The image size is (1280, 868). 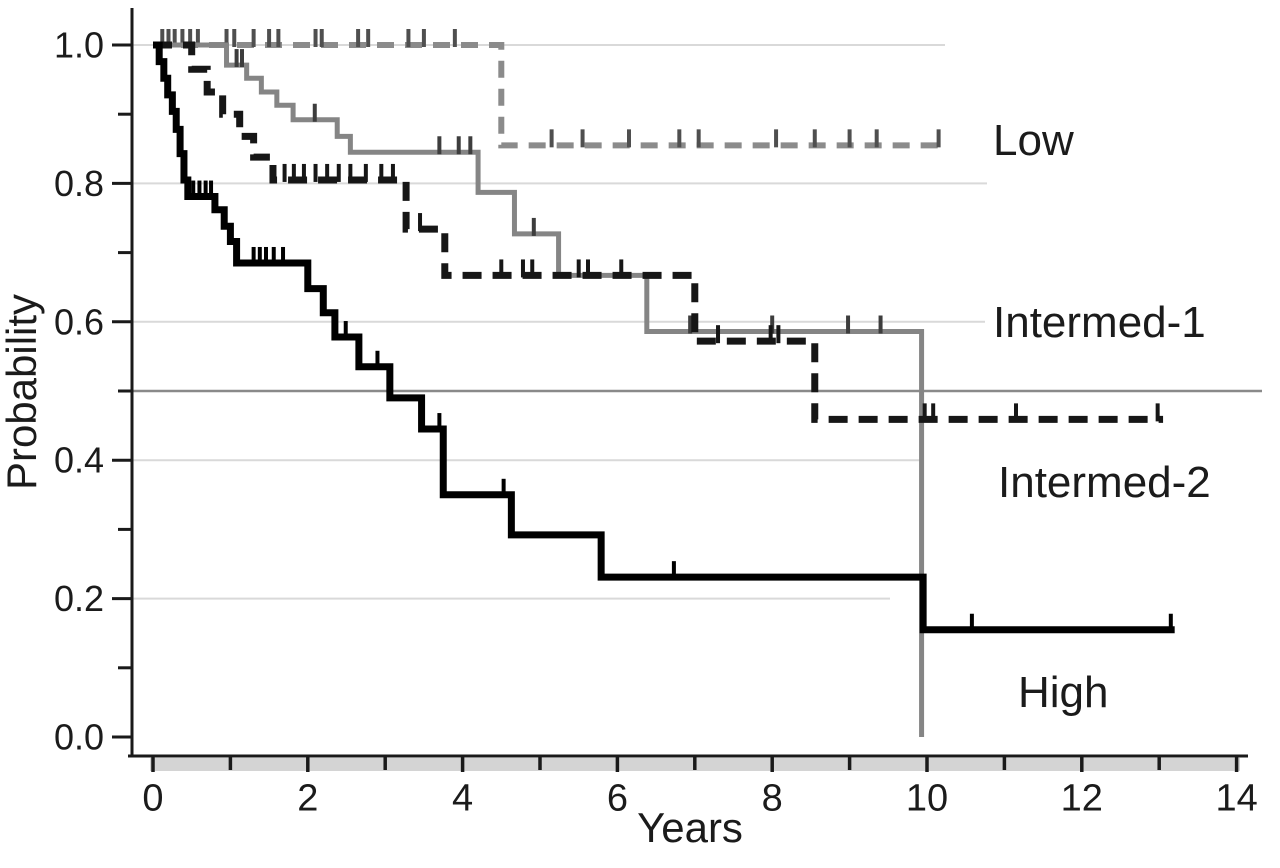 I want to click on x-tick-label-14: 14, so click(x=1236, y=798).